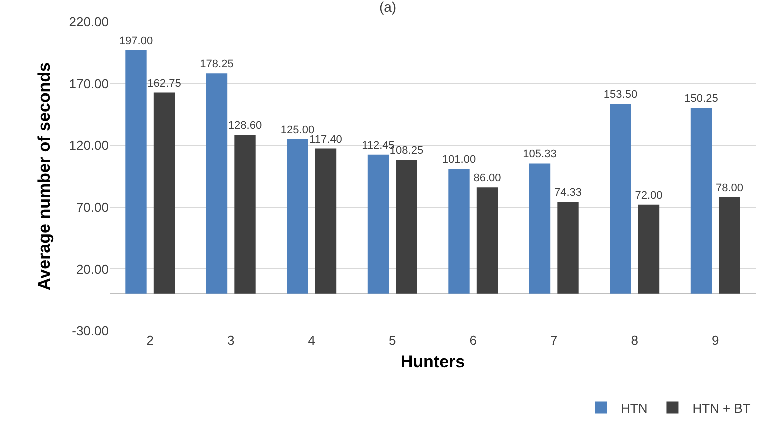 The height and width of the screenshot is (435, 776). I want to click on x-tick-label: 7, so click(554, 340).